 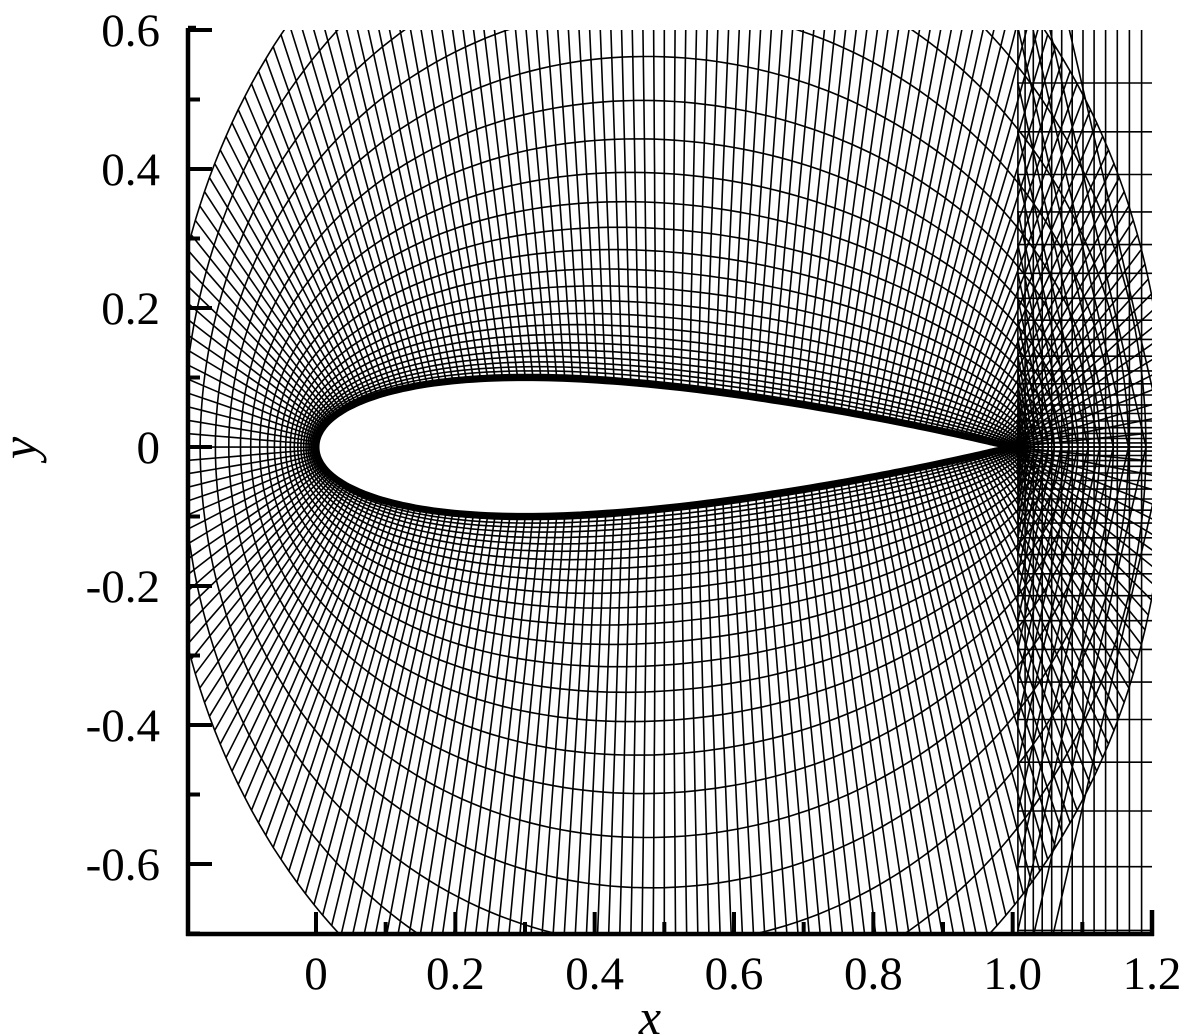 I want to click on x-tick-label: 0.4, so click(x=594, y=974).